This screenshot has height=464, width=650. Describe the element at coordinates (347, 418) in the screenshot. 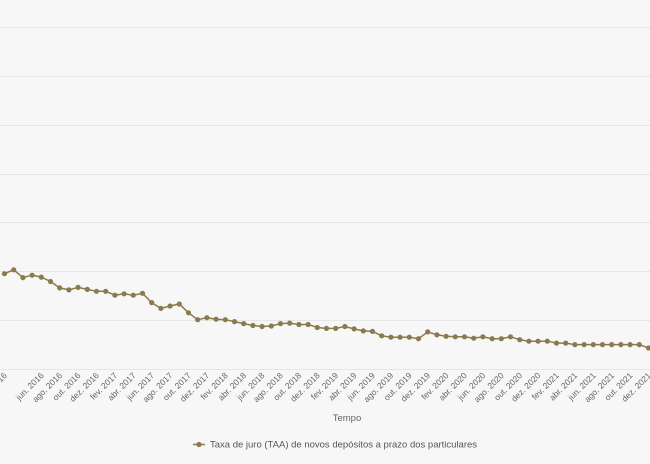

I see `x-axis-title: Tempo` at that location.